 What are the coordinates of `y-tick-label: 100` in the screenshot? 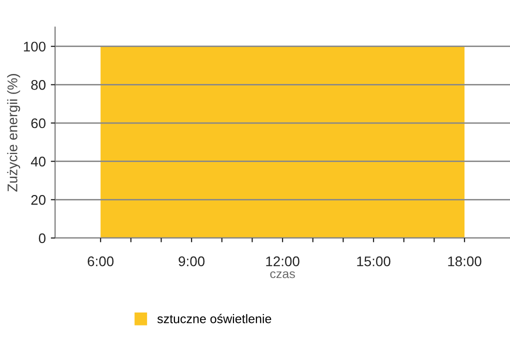 It's located at (35, 47).